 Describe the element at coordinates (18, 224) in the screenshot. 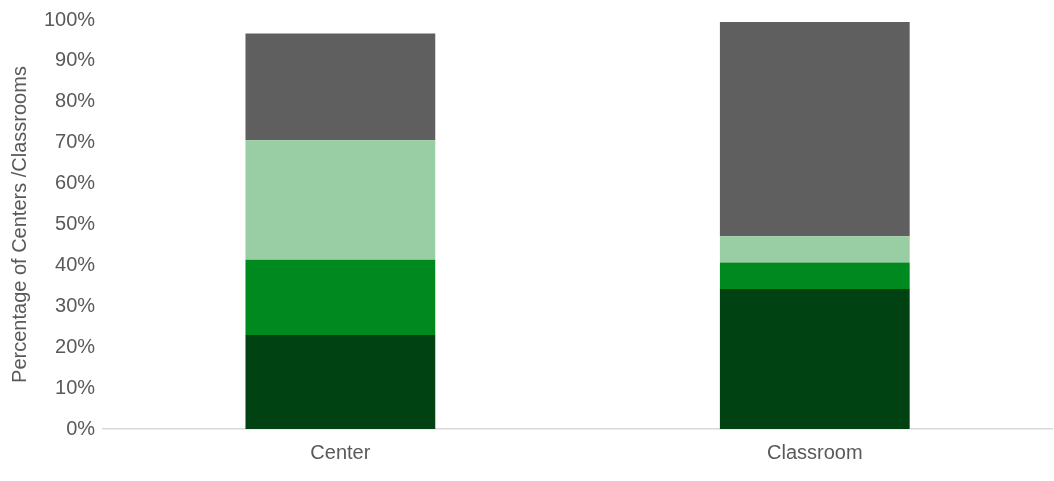

I see `y-axis-title: Percentage of Centers /Classrooms` at that location.